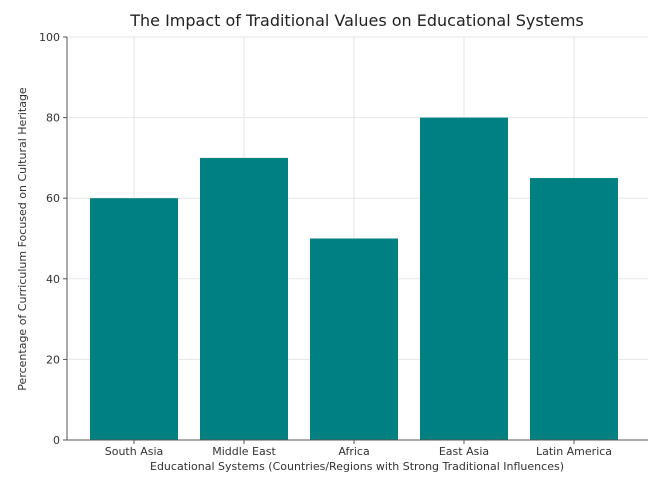 Image resolution: width=651 pixels, height=483 pixels. I want to click on x-tick-label: South Asia, so click(134, 451).